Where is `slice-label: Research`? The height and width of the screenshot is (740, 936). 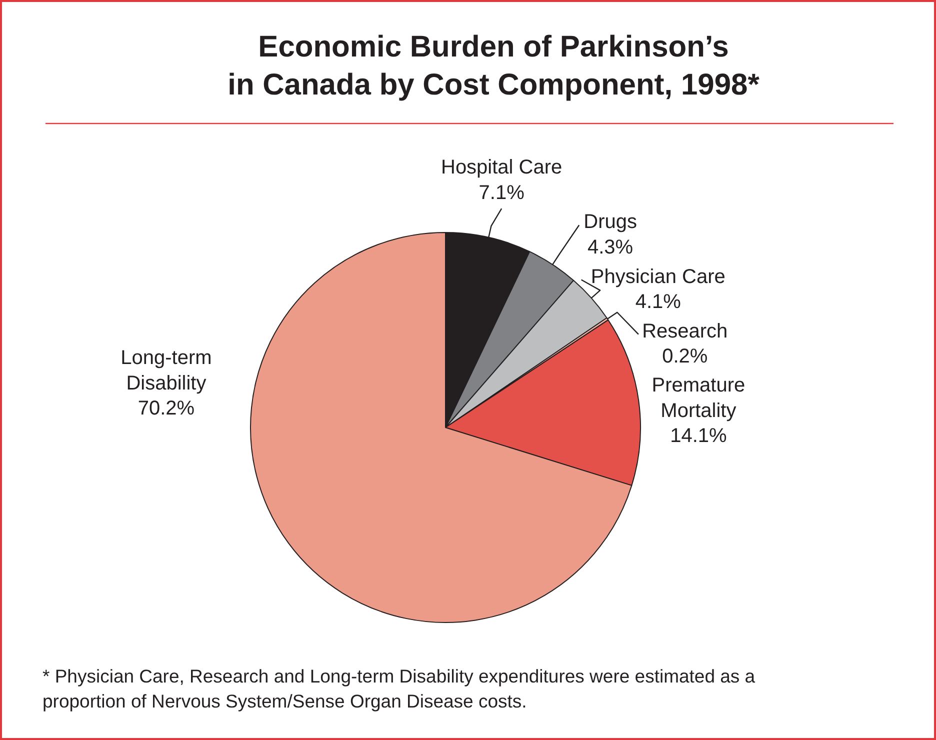
slice-label: Research is located at coordinates (685, 331).